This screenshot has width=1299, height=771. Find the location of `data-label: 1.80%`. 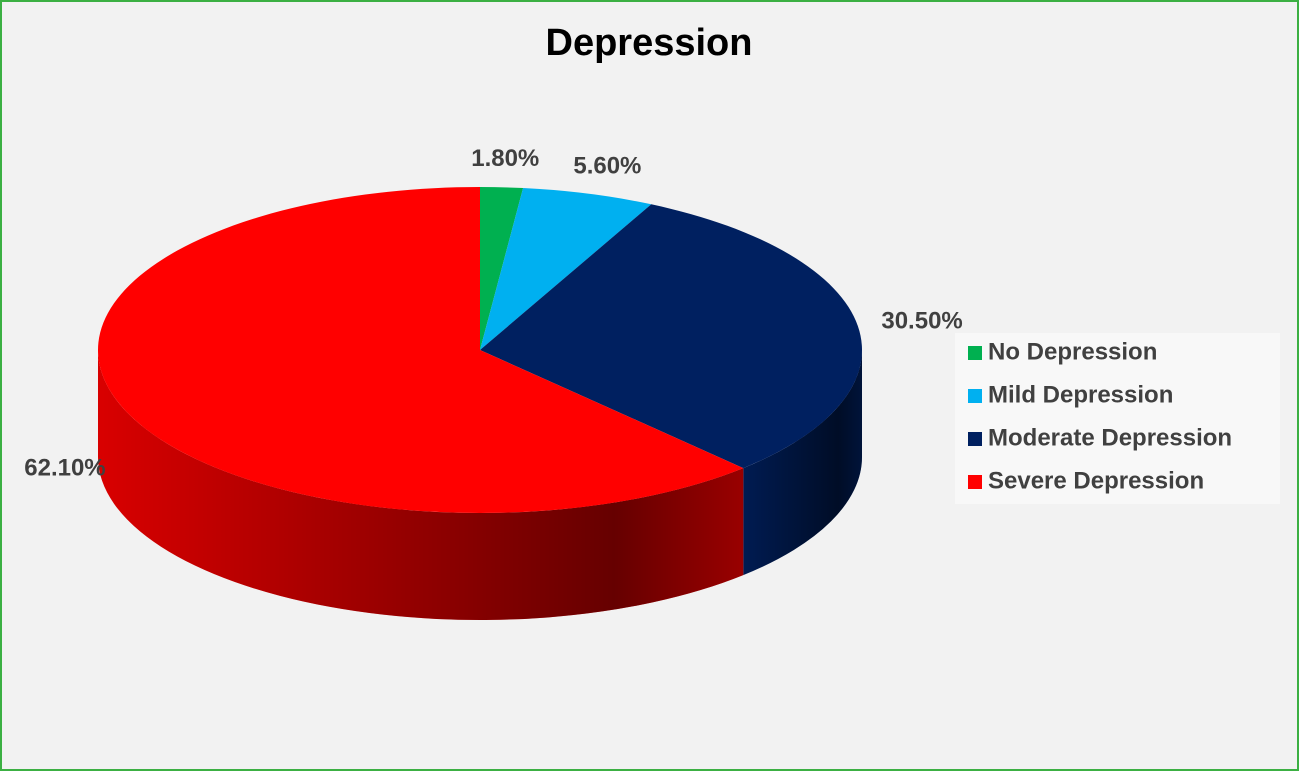

data-label: 1.80% is located at coordinates (505, 158).